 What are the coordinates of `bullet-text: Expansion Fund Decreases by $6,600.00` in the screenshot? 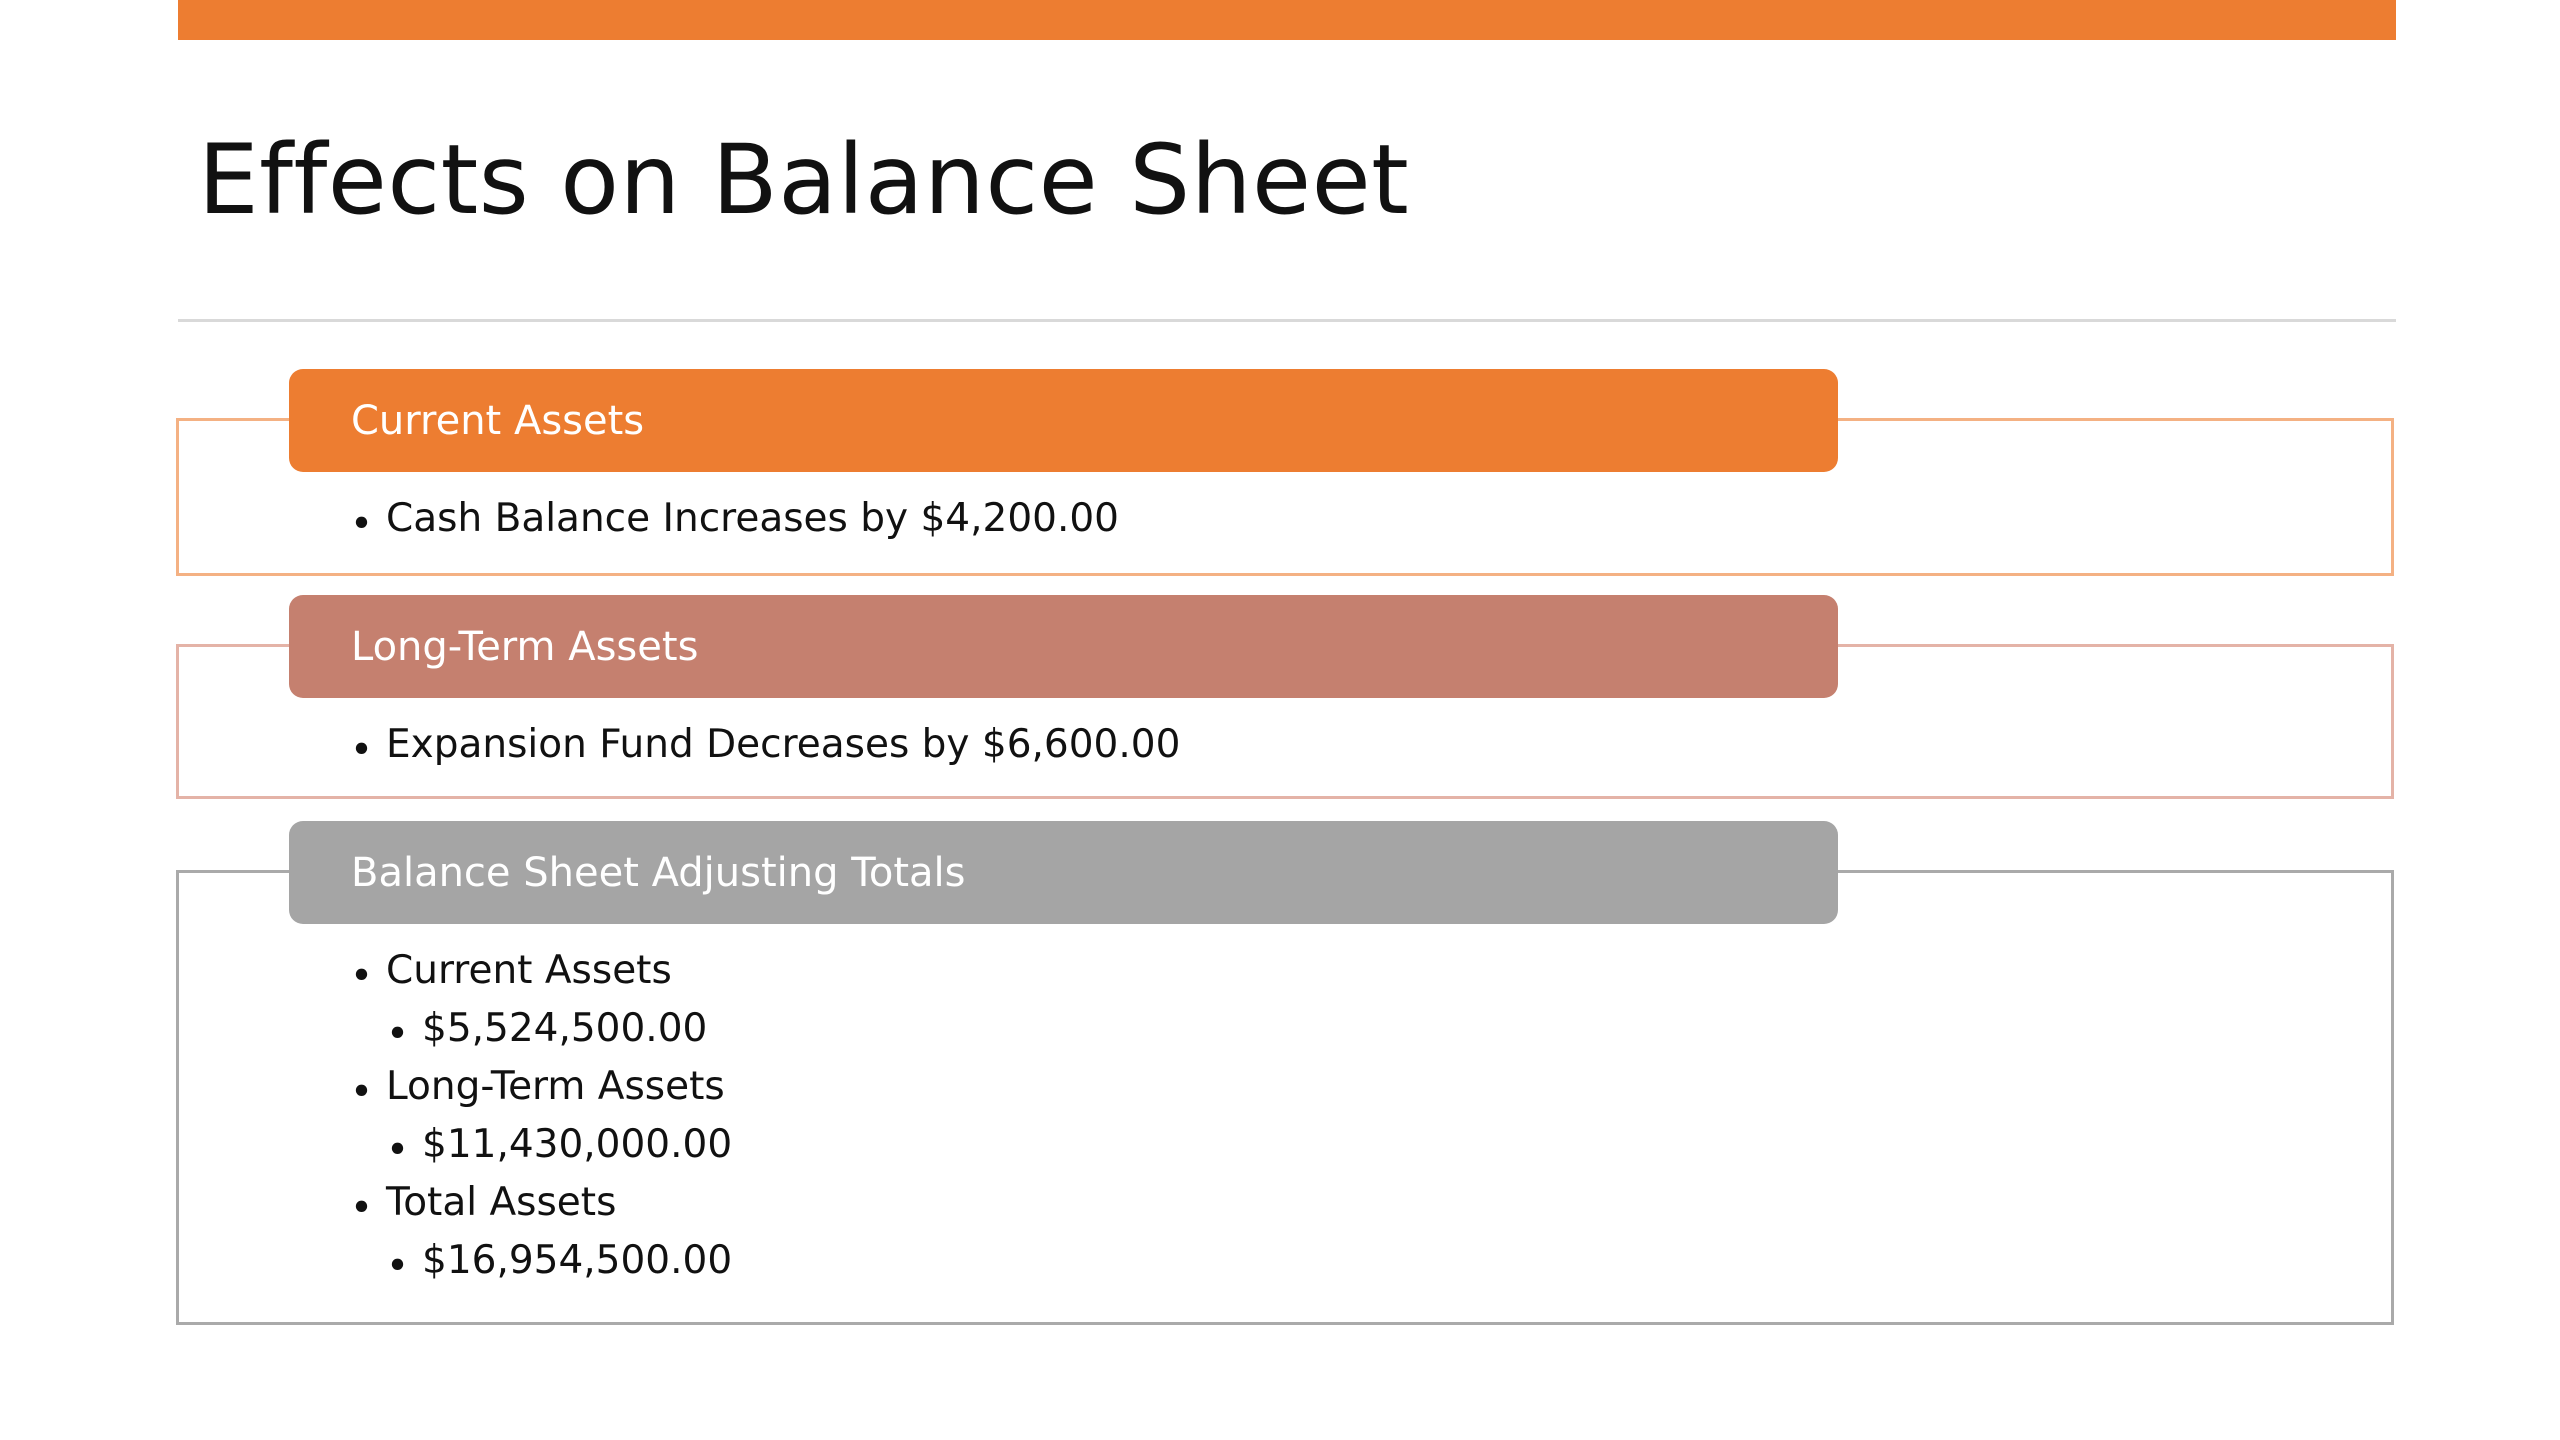 It's located at (765, 744).